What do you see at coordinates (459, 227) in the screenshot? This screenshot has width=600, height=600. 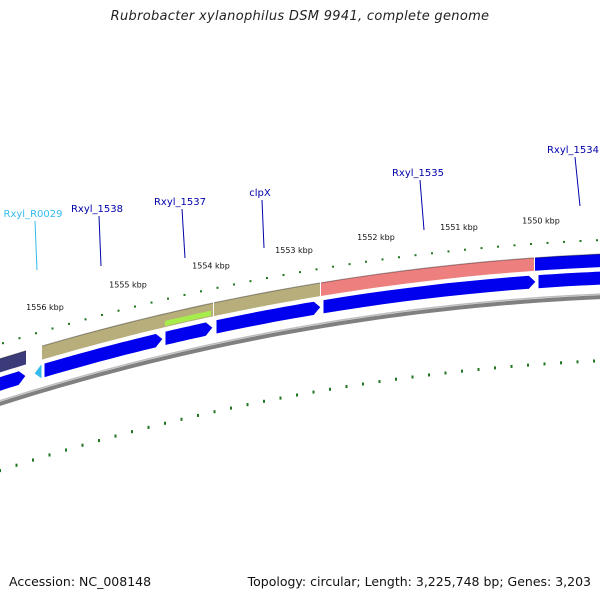 I see `tick-label-5: 1551 kbp` at bounding box center [459, 227].